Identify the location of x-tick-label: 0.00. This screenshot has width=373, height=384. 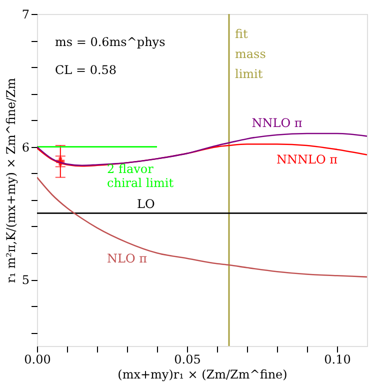
(37, 359).